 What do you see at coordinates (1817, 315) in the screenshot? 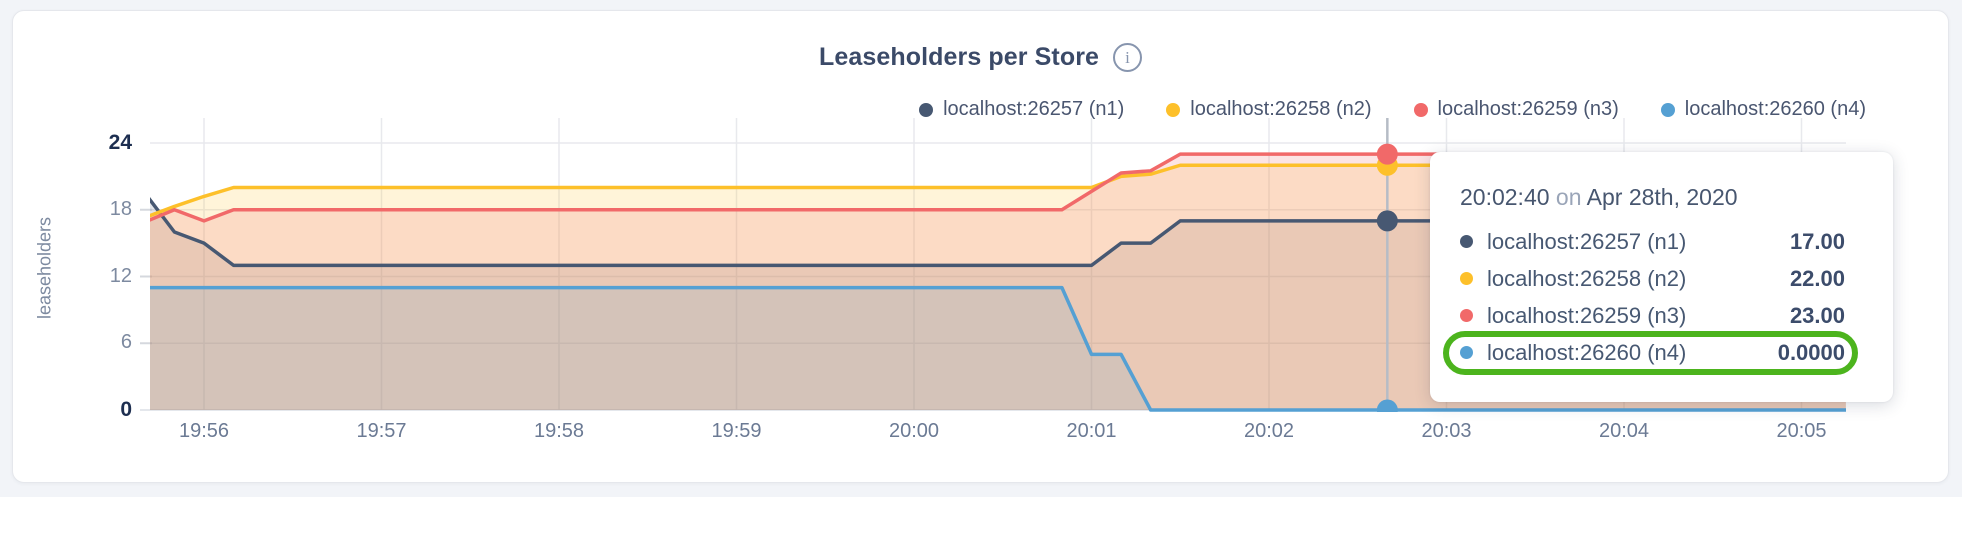
I see `tooltip-series-value: 23.00` at bounding box center [1817, 315].